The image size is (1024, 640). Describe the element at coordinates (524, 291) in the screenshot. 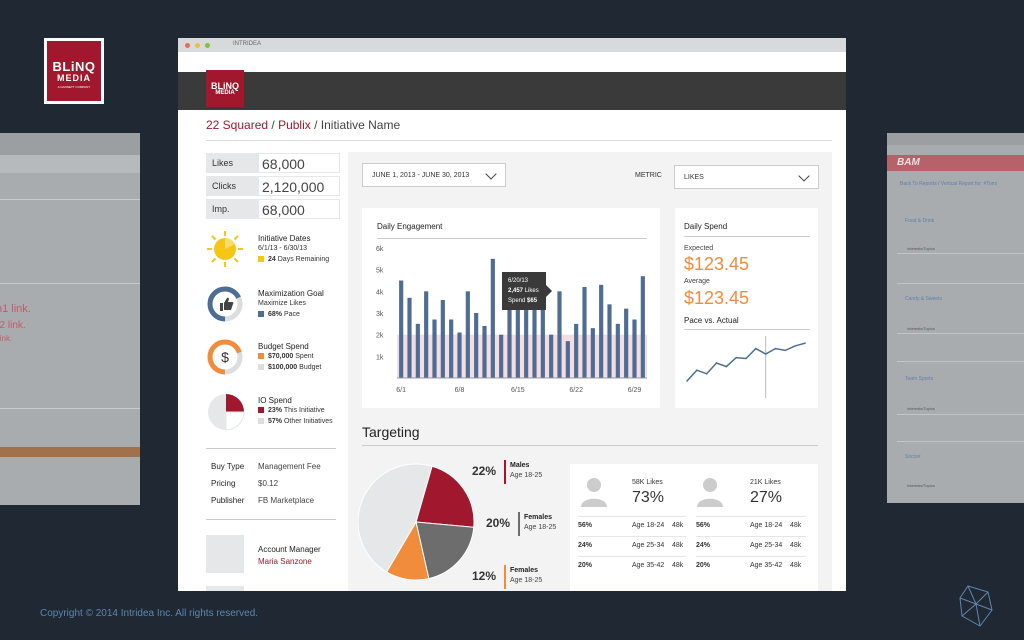

I see `tooltip-likes: 2,457 Likes` at that location.